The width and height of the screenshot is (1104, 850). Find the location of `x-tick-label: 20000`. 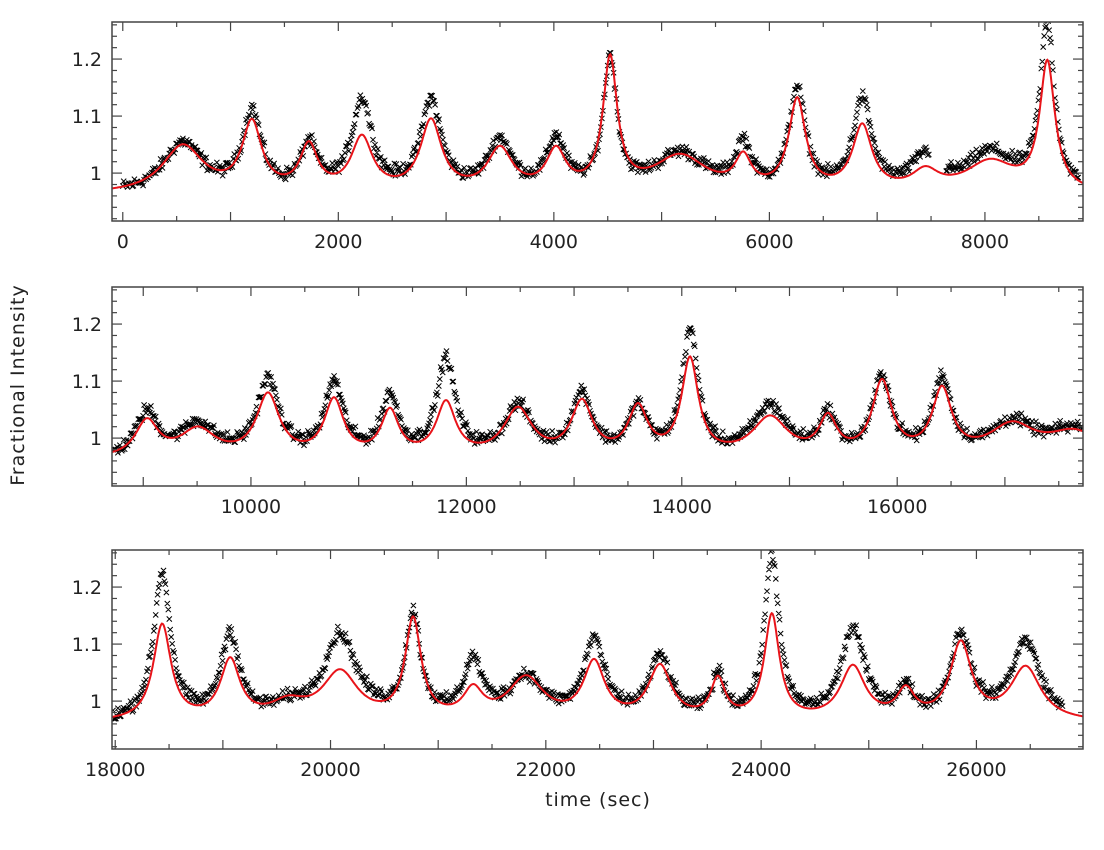

x-tick-label: 20000 is located at coordinates (330, 770).